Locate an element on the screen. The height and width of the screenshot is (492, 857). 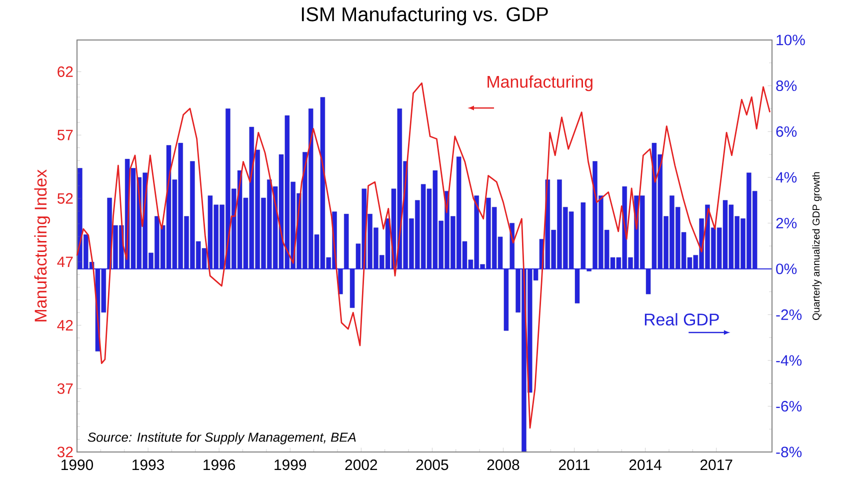
y2-tick-label: -4% is located at coordinates (789, 360).